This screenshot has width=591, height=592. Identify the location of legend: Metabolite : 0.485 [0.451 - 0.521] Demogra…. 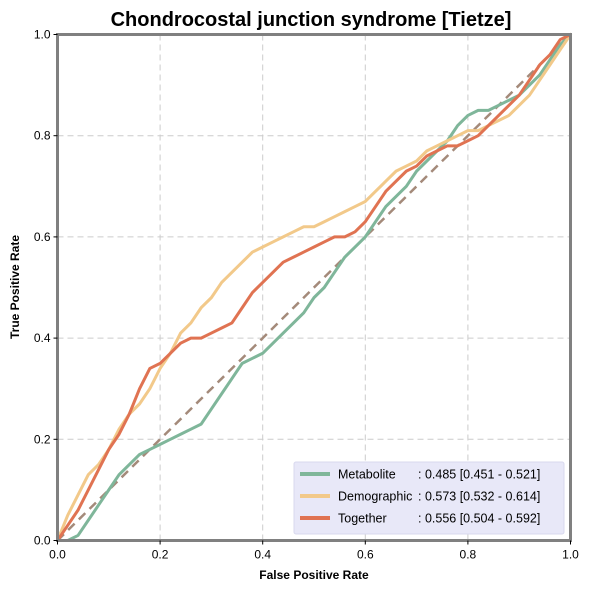
(429, 498).